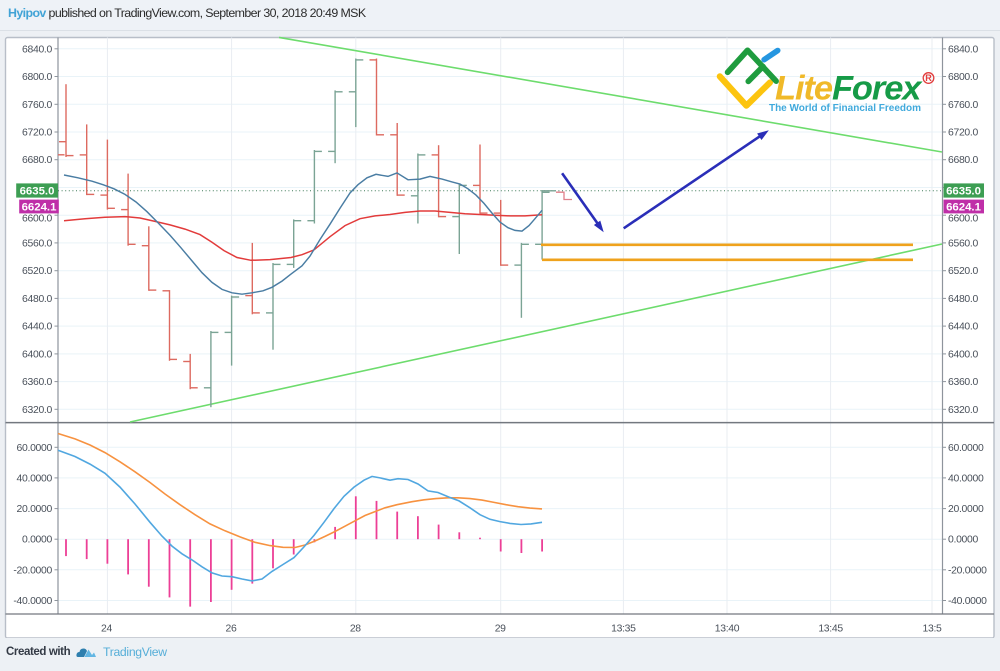 Image resolution: width=1000 pixels, height=671 pixels. I want to click on svg-text: 13:5, so click(932, 629).